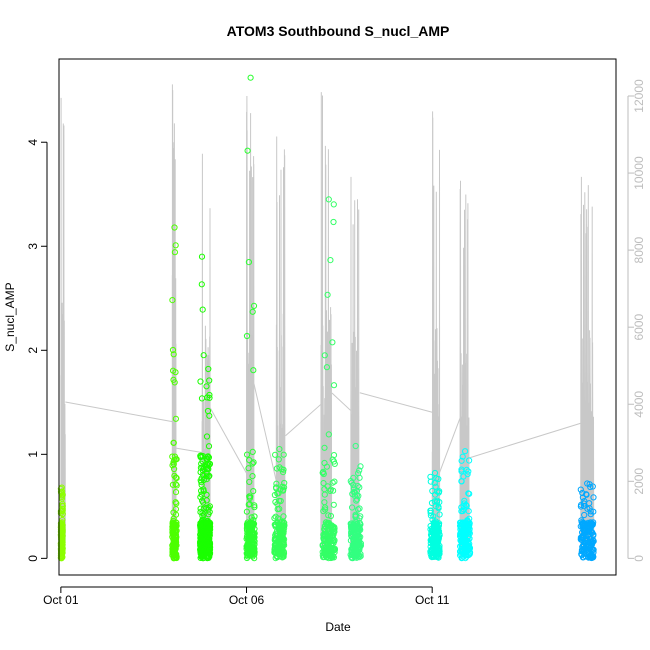 This screenshot has width=650, height=650. What do you see at coordinates (639, 173) in the screenshot?
I see `y2-tick-label: 10000` at bounding box center [639, 173].